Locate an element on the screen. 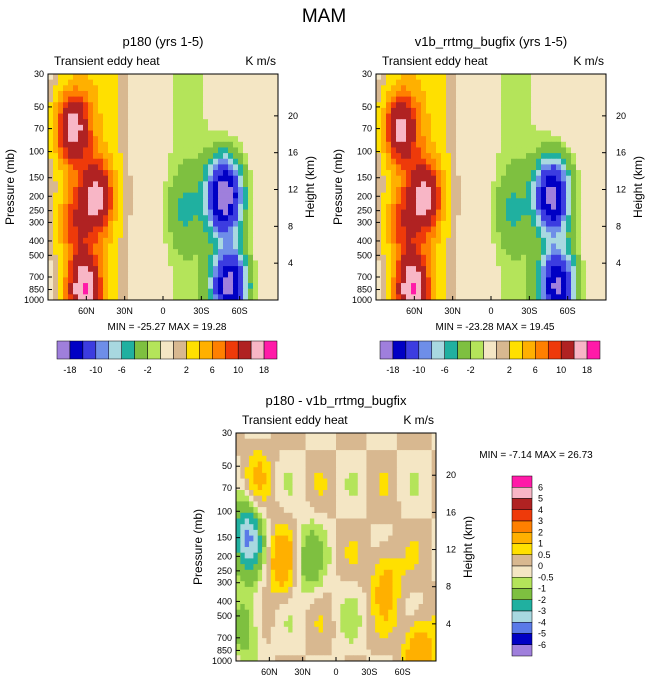  y-tick-label: 300 is located at coordinates (36, 222).